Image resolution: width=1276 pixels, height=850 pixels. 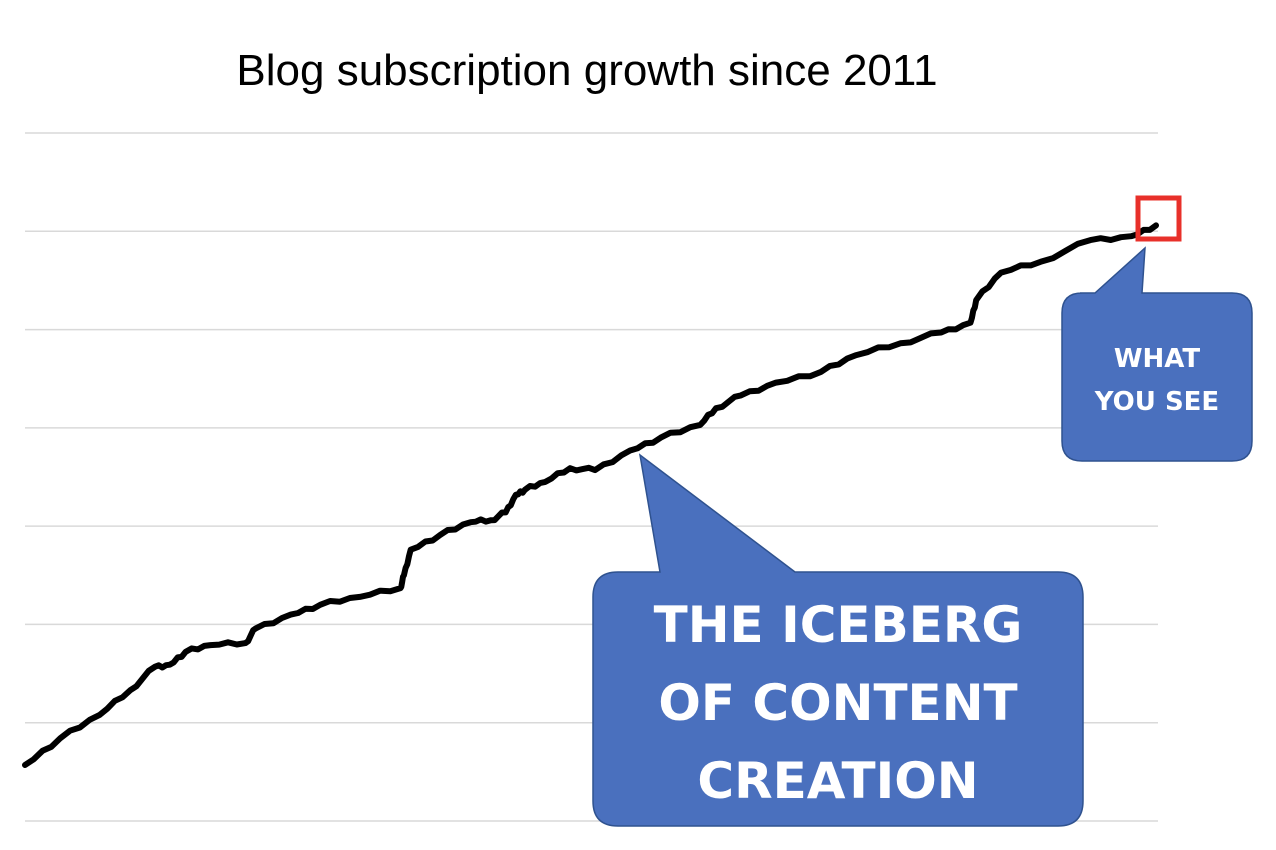 I want to click on highlight-box, so click(x=1158, y=218).